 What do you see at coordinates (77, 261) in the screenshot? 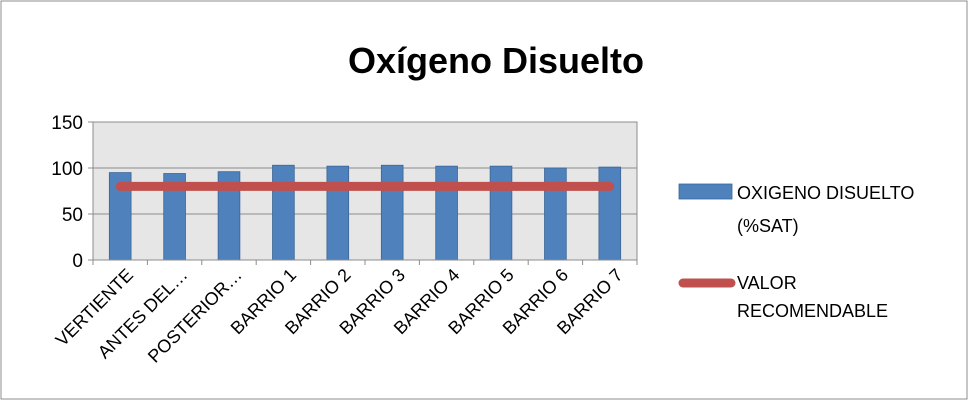
I see `y-tick-label: 0` at bounding box center [77, 261].